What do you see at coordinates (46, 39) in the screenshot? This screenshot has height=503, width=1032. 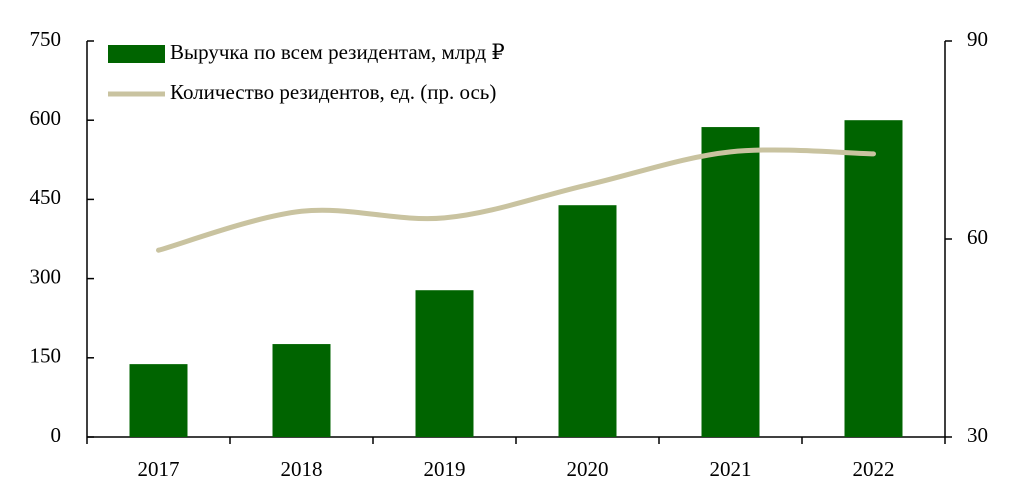 I see `y-tick-label: 750` at bounding box center [46, 39].